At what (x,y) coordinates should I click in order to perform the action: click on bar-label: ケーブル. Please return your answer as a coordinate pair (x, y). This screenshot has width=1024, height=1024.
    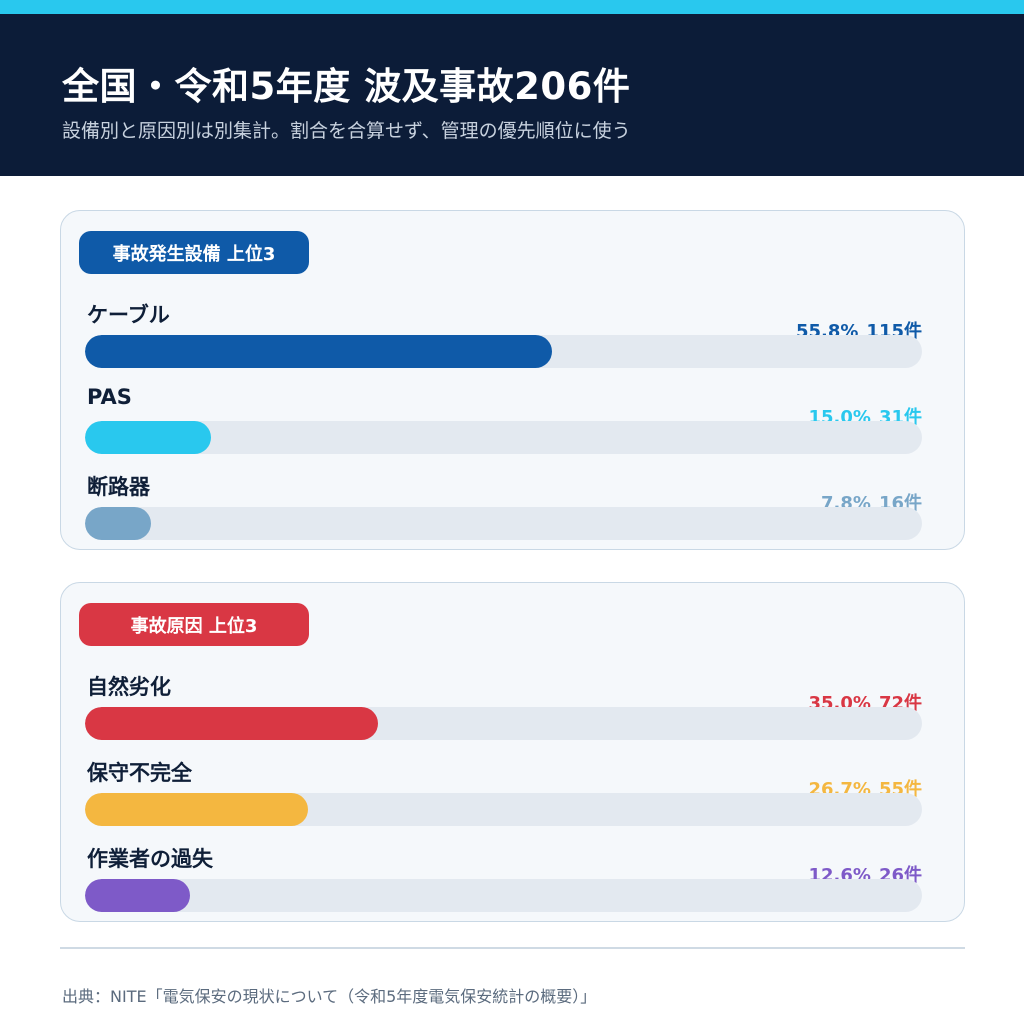
    Looking at the image, I should click on (128, 315).